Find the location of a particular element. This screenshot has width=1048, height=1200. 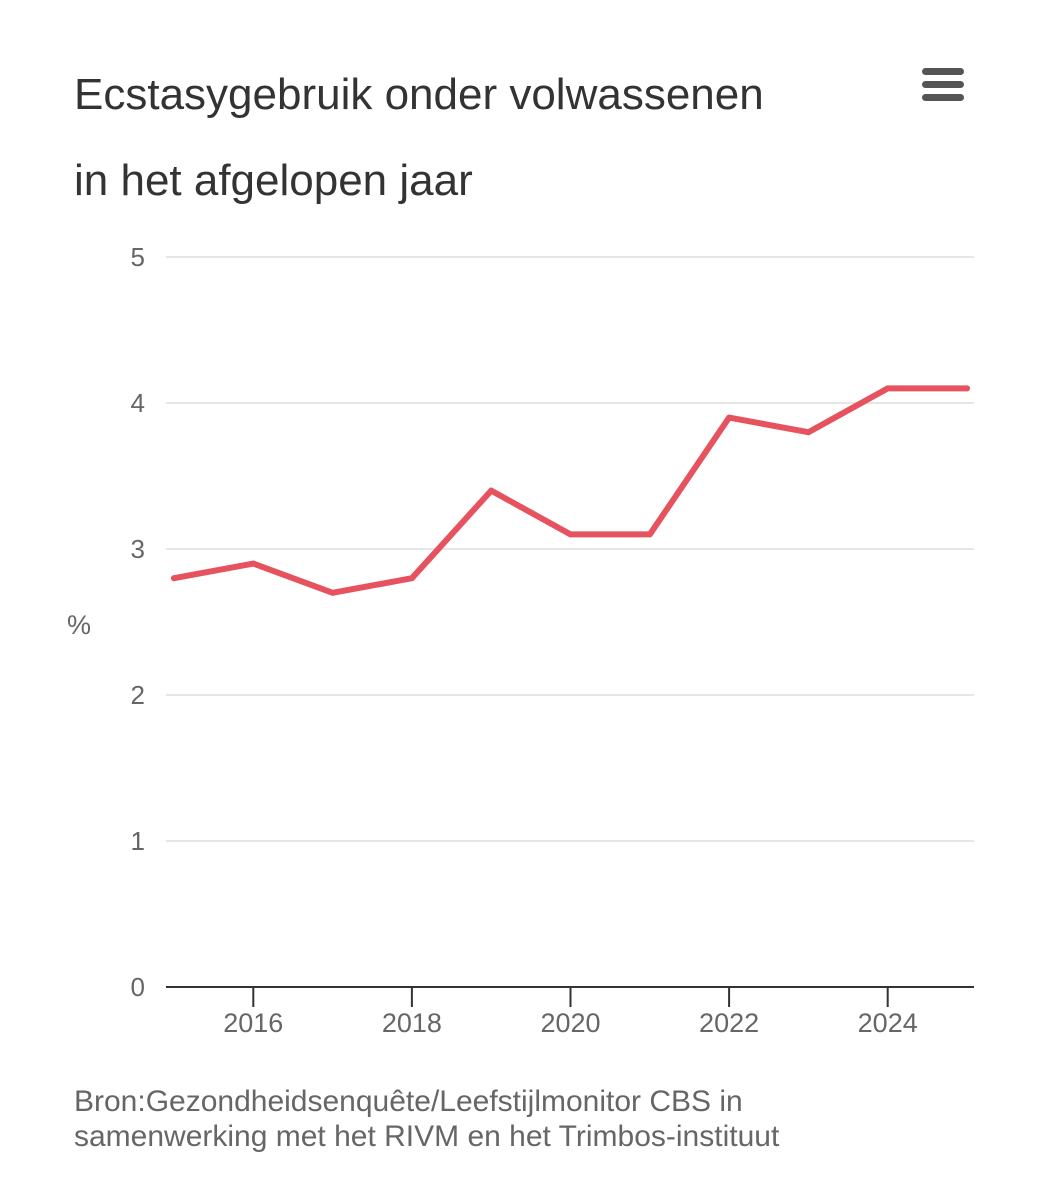

y-tick-label: 3 is located at coordinates (138, 549).